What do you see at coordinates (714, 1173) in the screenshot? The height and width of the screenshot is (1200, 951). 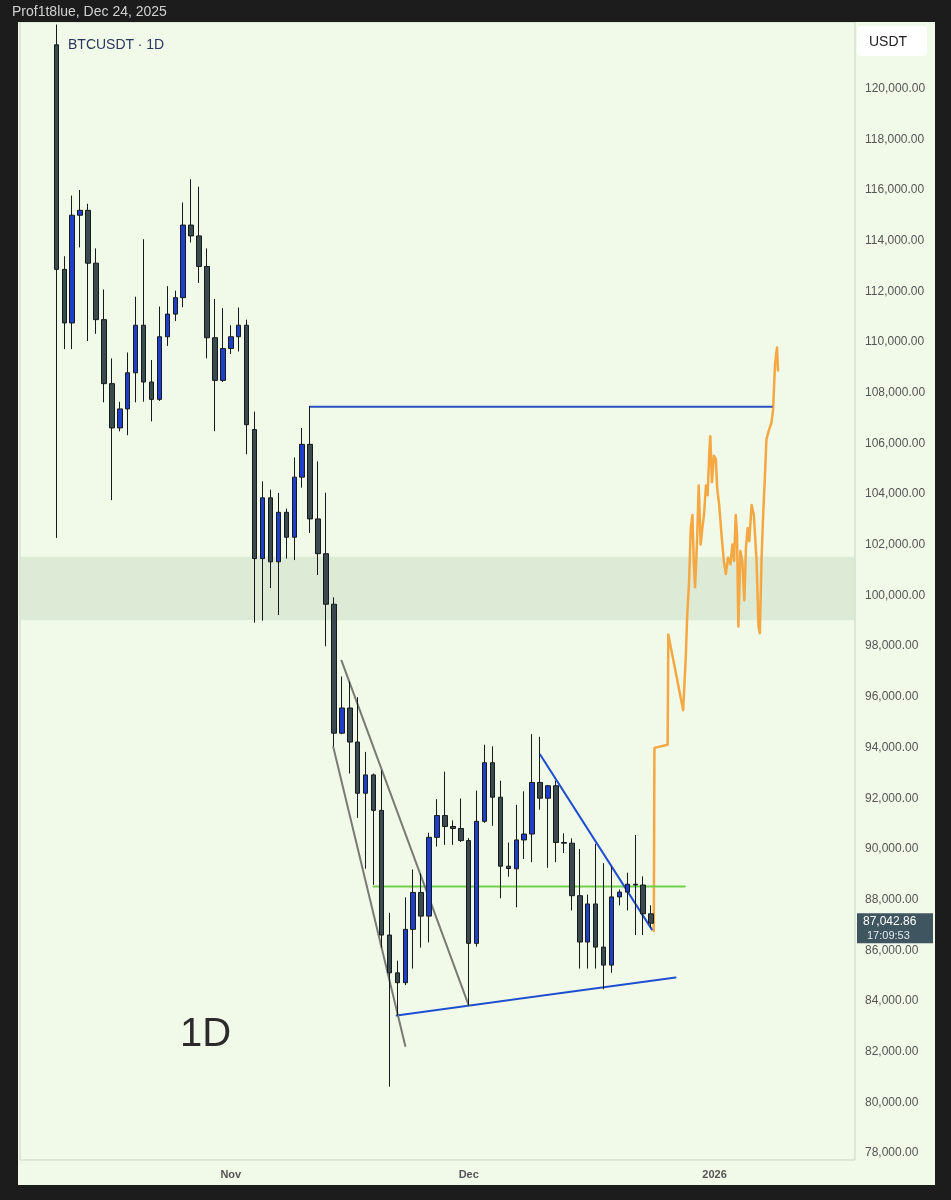 I see `x-tick-label: 2026` at bounding box center [714, 1173].